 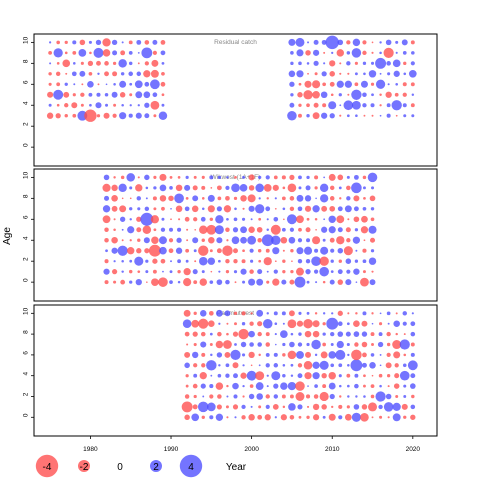 What do you see at coordinates (332, 449) in the screenshot?
I see `x-tick-label: 2010` at bounding box center [332, 449].